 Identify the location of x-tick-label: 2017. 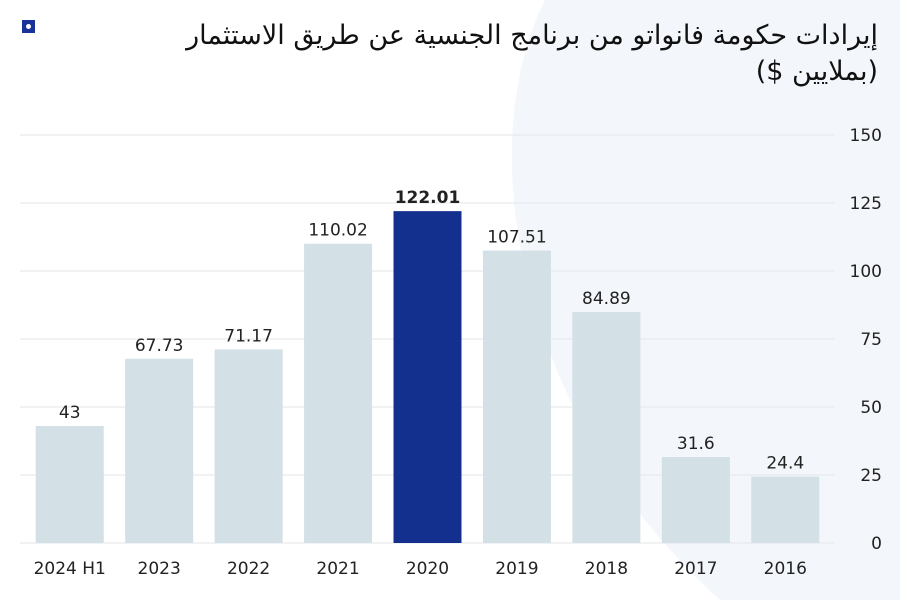
(695, 569).